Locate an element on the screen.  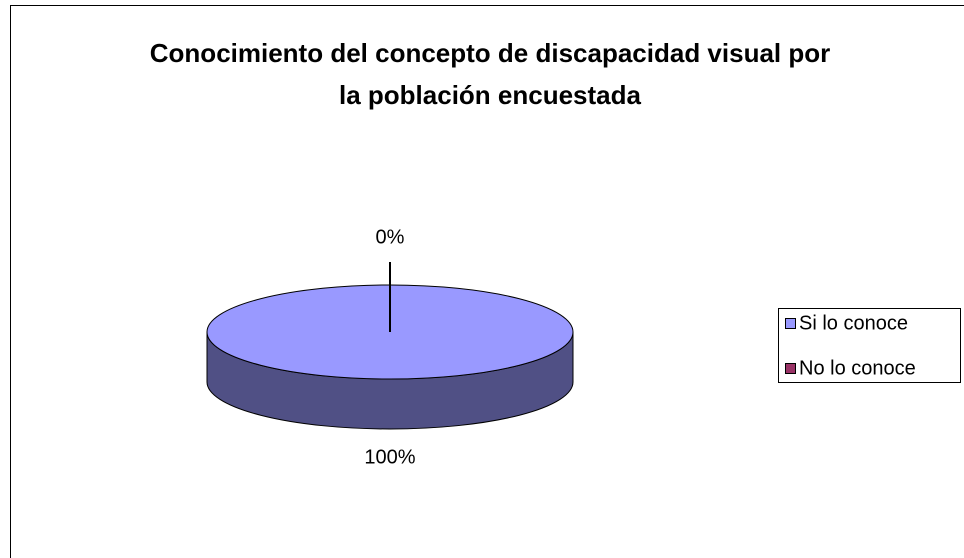
data-label: 100% is located at coordinates (389, 457).